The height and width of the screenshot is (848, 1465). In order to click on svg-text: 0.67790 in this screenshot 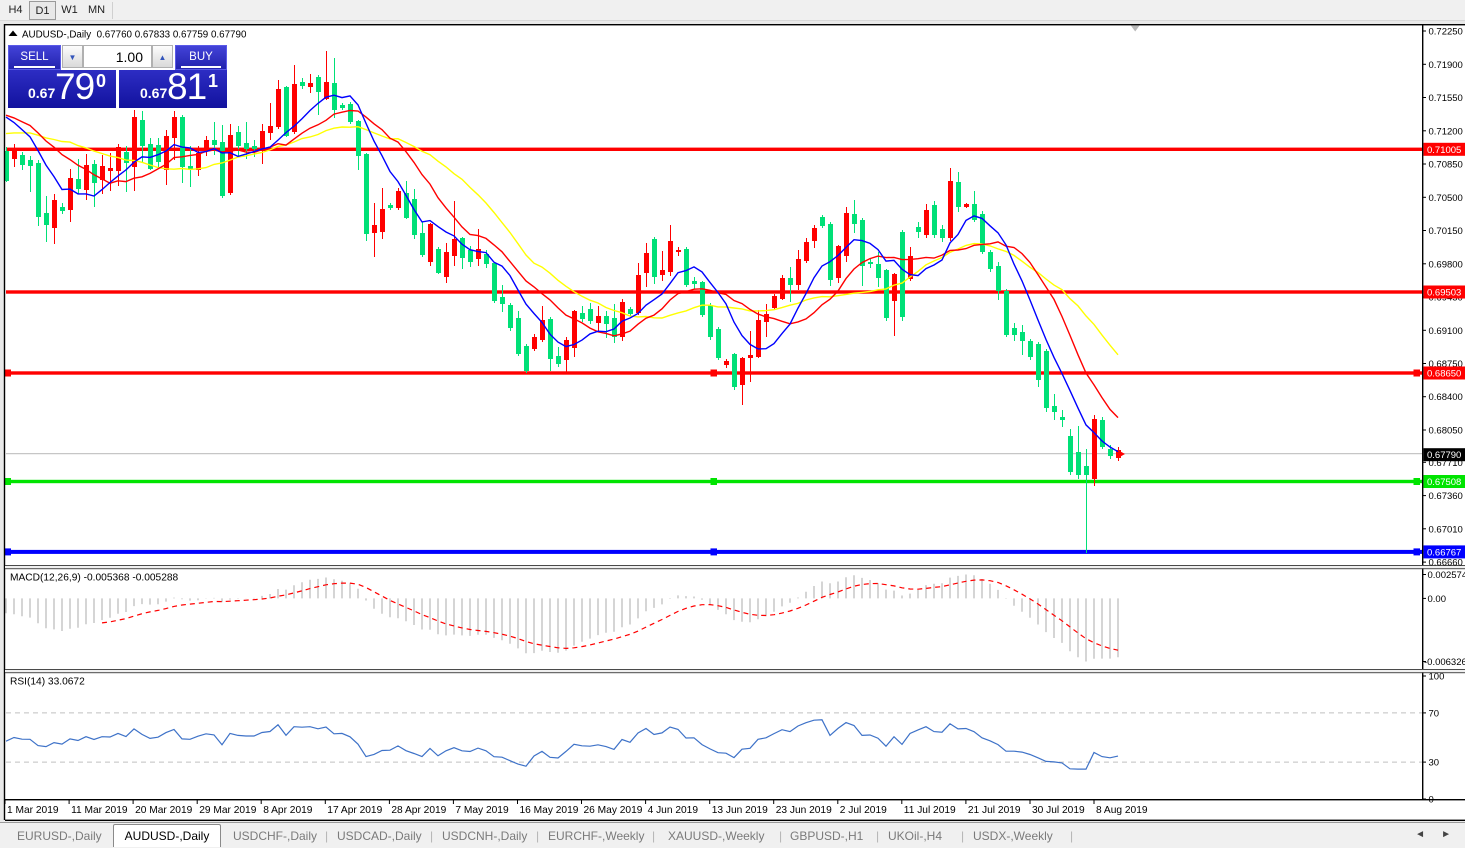, I will do `click(1444, 455)`.